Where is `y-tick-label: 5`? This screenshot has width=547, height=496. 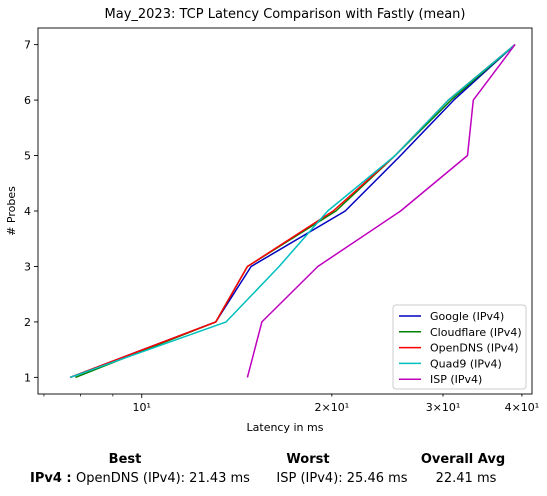 y-tick-label: 5 is located at coordinates (27, 156).